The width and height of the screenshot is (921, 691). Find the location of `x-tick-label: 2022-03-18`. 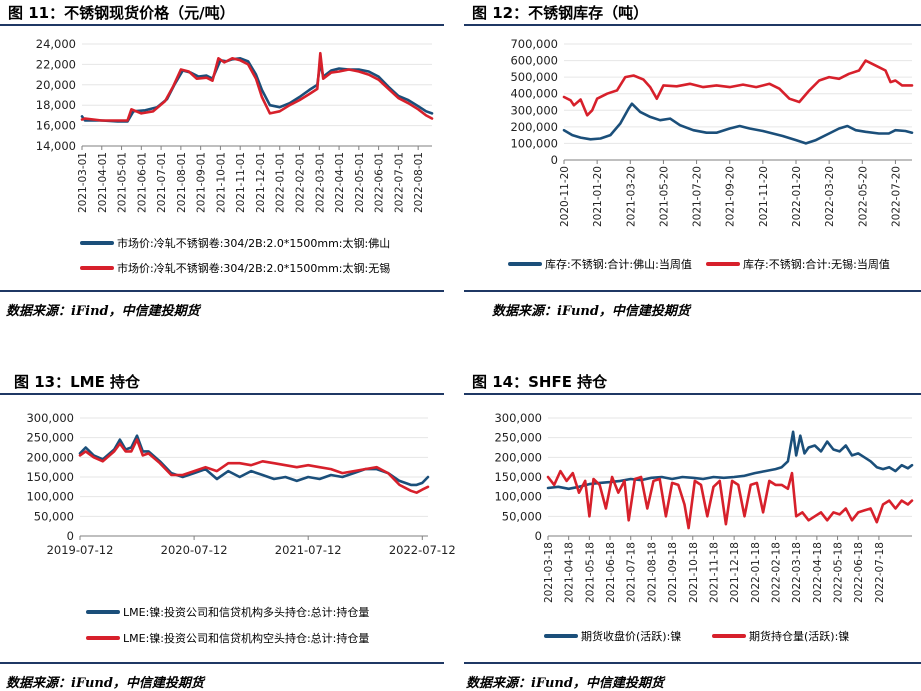

x-tick-label: 2022-03-18 is located at coordinates (797, 572).